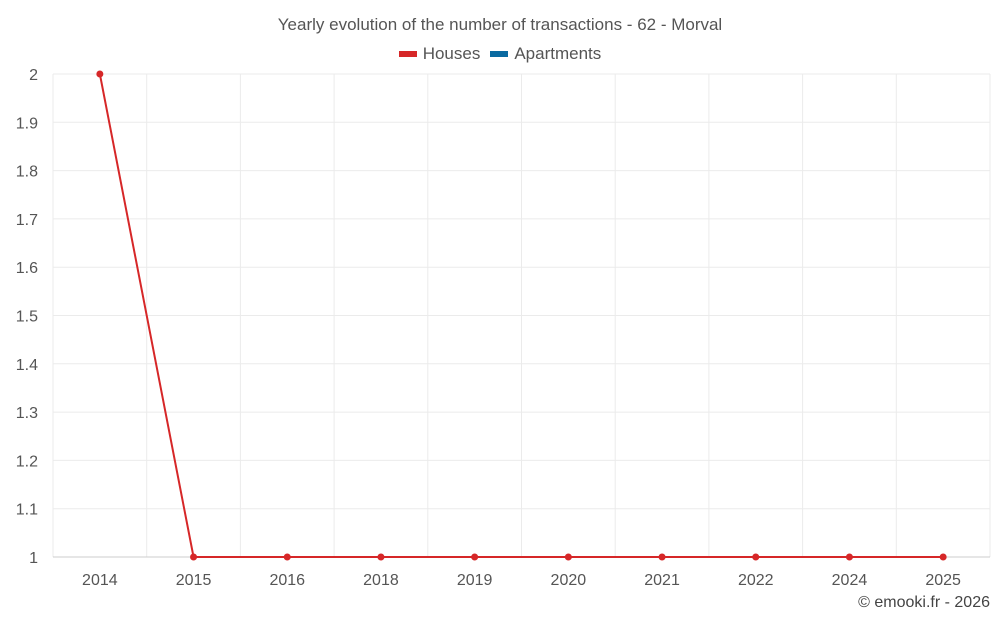 This screenshot has width=1000, height=625. What do you see at coordinates (475, 580) in the screenshot?
I see `x-tick-label: 2019` at bounding box center [475, 580].